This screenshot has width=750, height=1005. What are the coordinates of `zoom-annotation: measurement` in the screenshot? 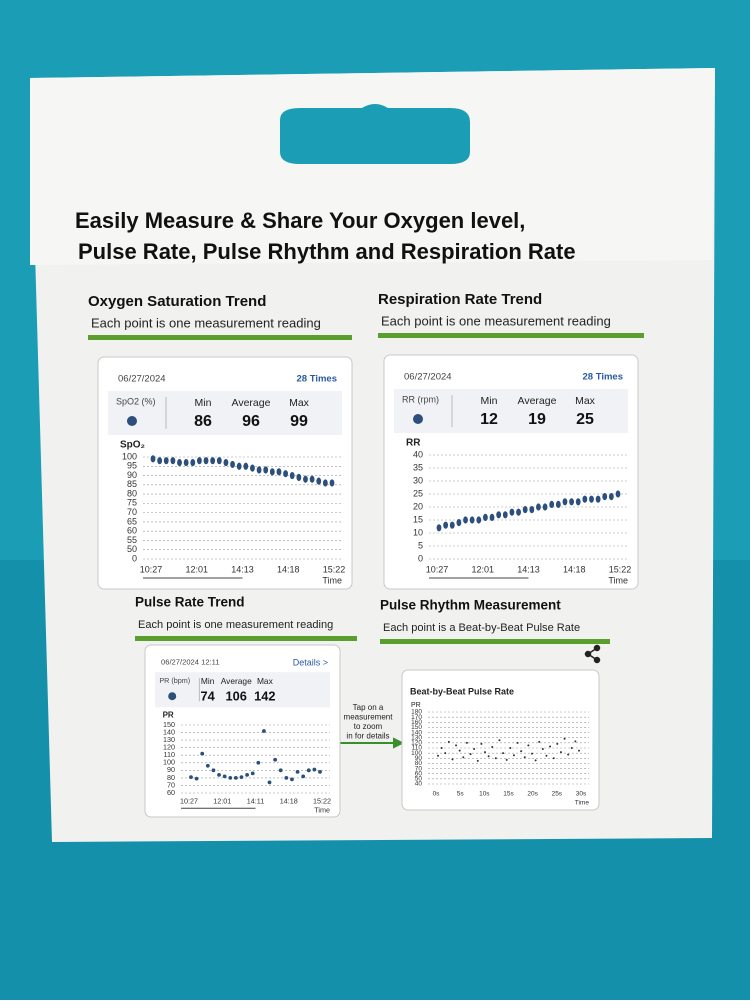 It's located at (369, 717).